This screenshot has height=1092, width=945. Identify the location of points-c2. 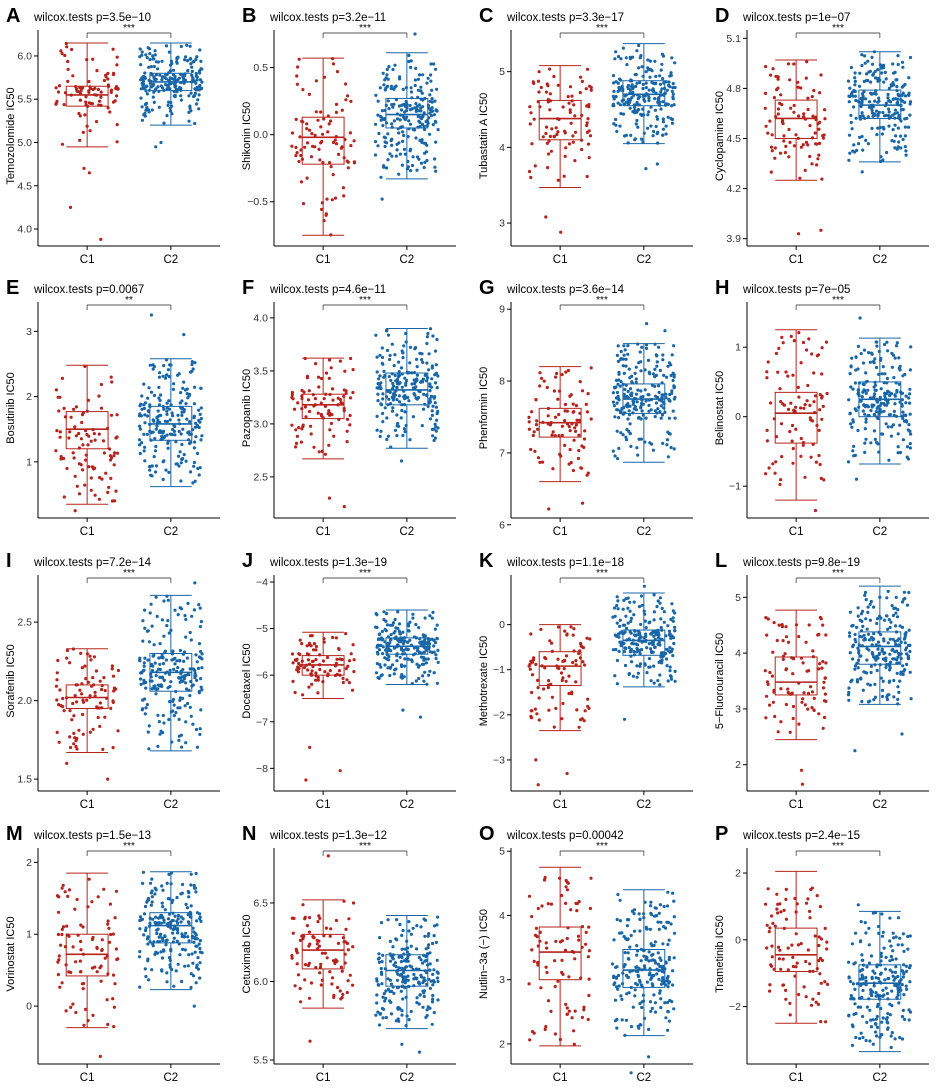
(406, 116).